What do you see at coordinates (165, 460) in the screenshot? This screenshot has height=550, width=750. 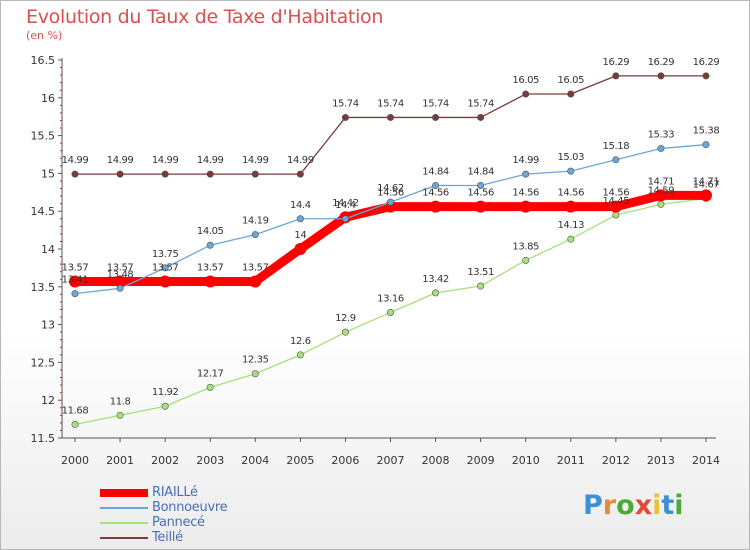 I see `x-tick-label: 2002` at bounding box center [165, 460].